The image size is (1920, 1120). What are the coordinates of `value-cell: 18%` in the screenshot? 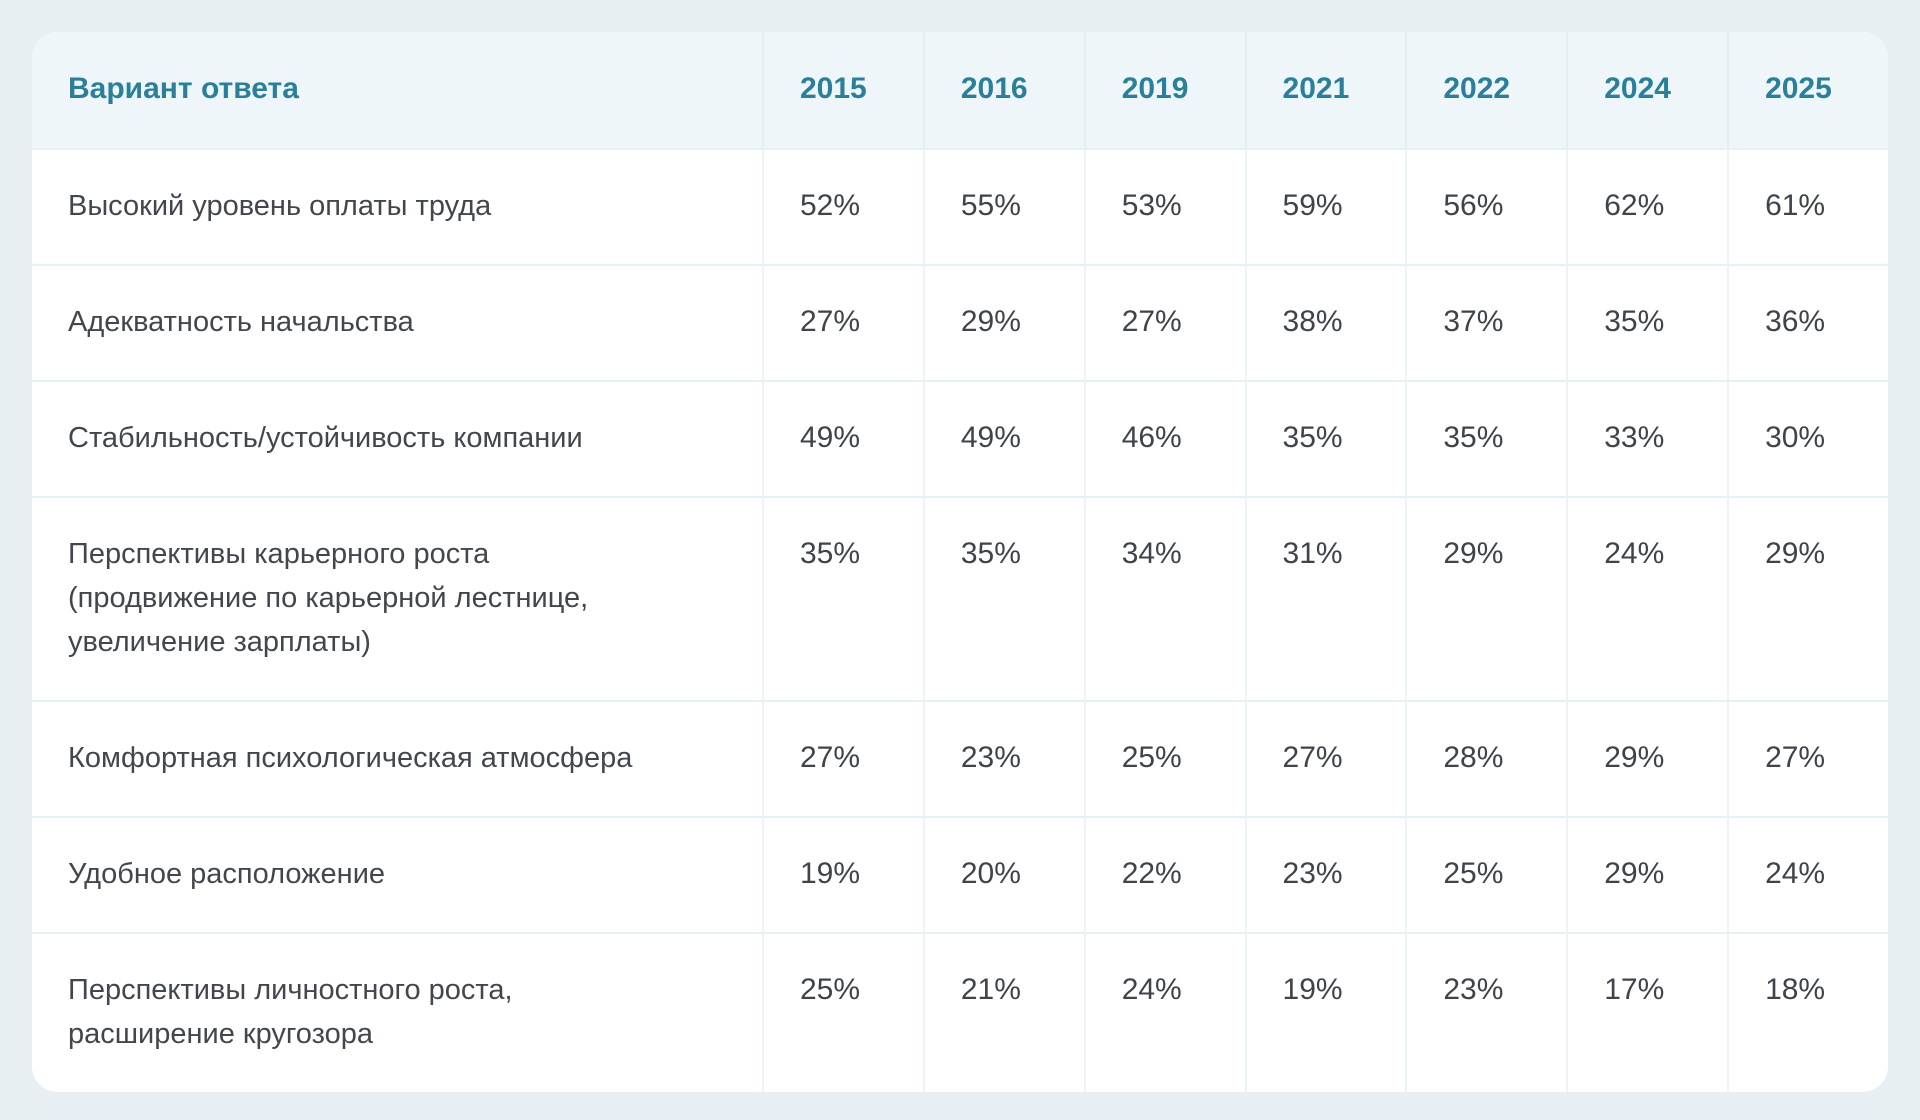 It's located at (1807, 1012).